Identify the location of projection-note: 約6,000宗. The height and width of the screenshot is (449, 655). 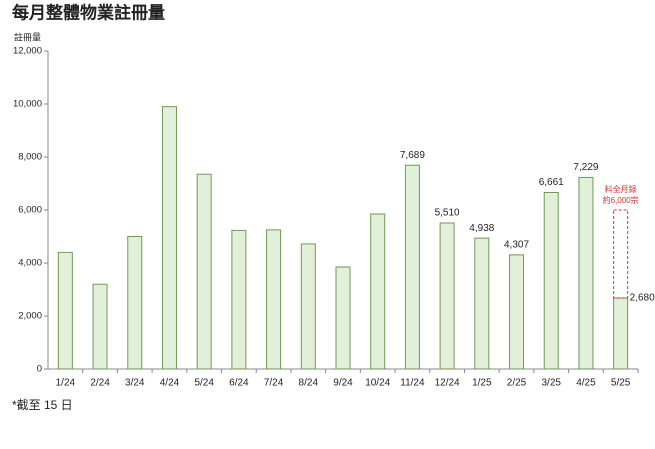
(621, 200).